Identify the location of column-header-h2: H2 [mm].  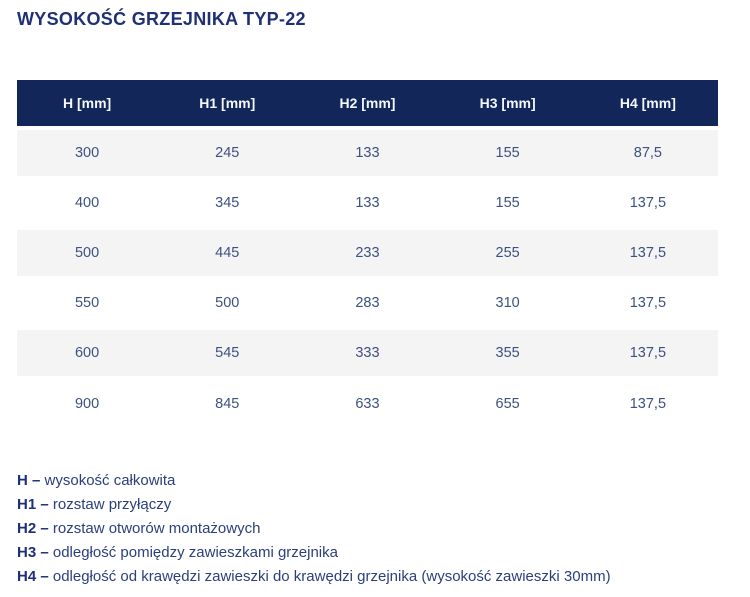
(367, 104).